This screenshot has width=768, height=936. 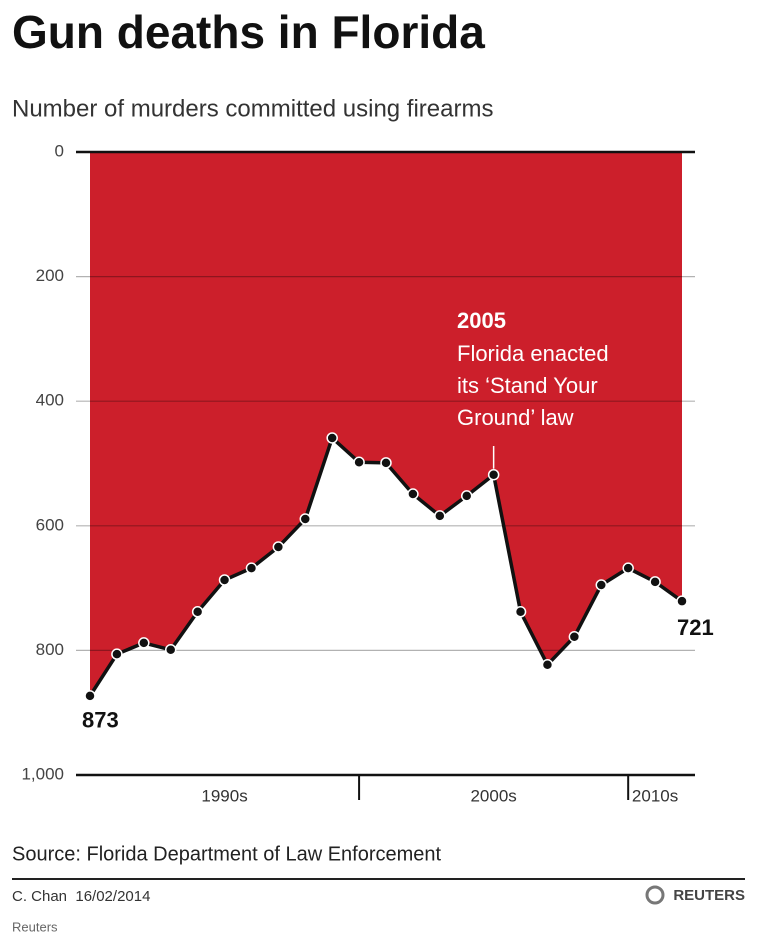 I want to click on annotation-text: its ‘Stand Your, so click(x=527, y=385).